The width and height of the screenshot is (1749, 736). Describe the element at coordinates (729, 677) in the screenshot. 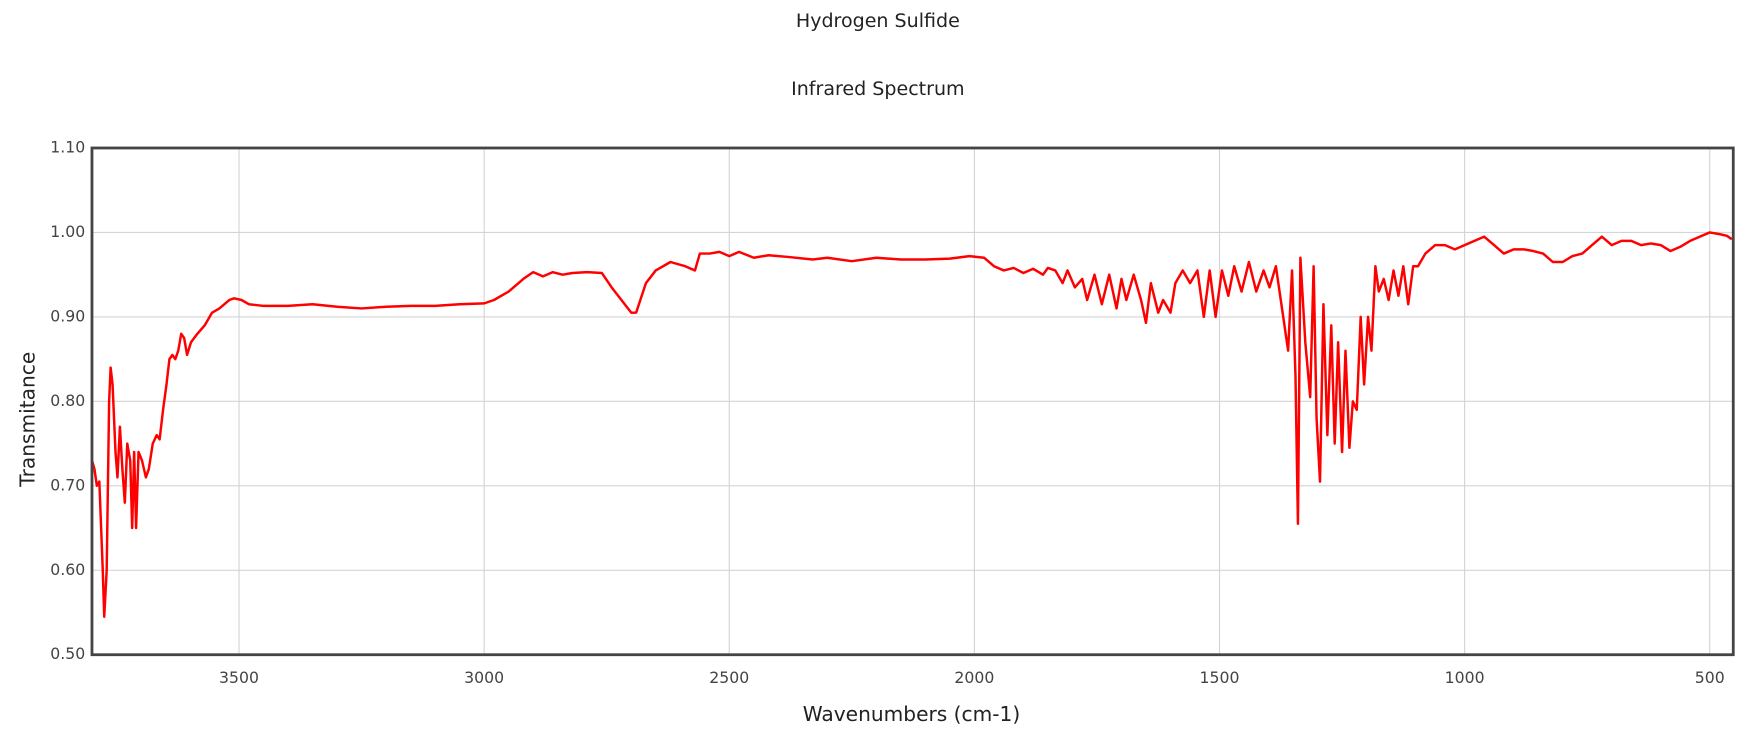

I see `x-tick-label: 2500` at that location.